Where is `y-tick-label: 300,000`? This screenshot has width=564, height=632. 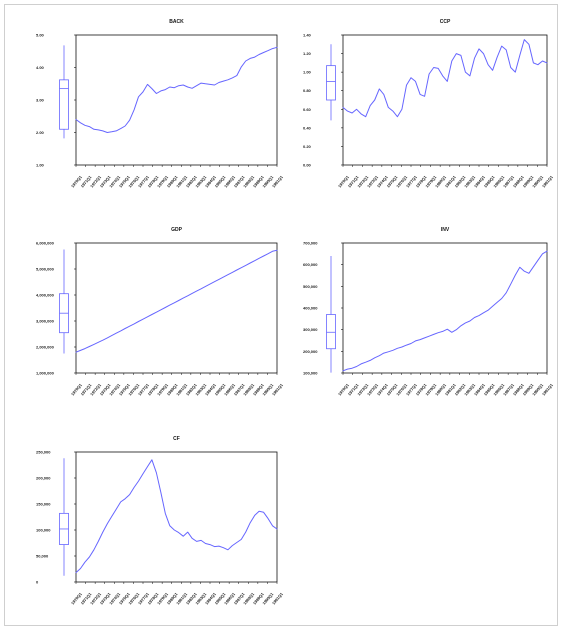
y-tick-label: 300,000 is located at coordinates (310, 329).